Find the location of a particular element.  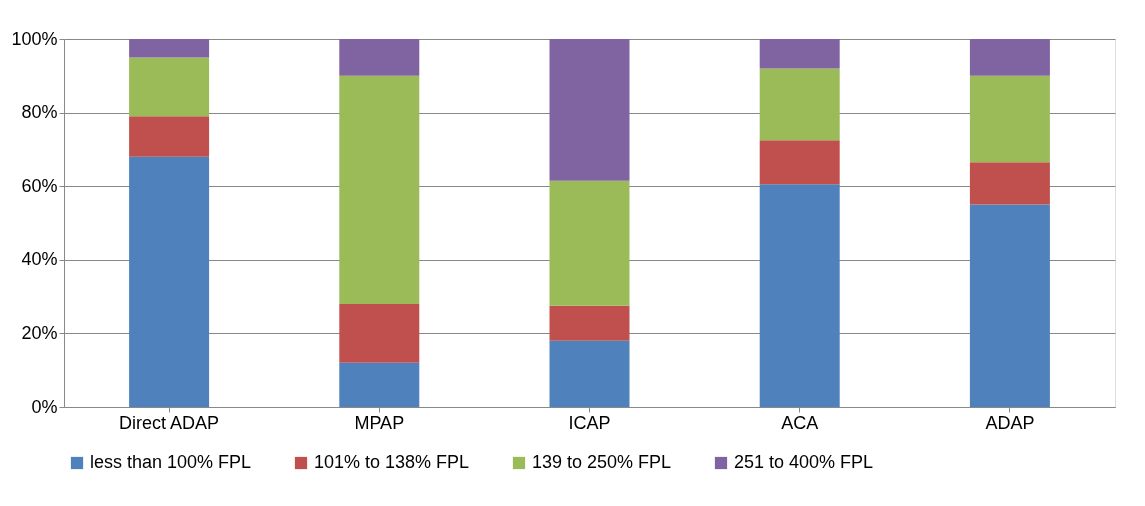

x-tick-label: ADAP is located at coordinates (1010, 422).